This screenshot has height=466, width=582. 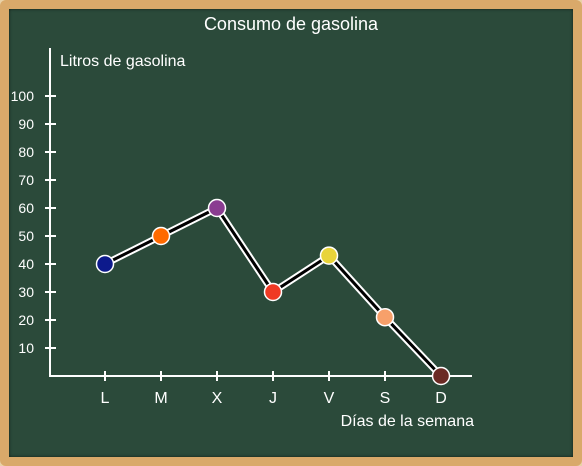 I want to click on y-tick-label: 30, so click(x=26, y=292).